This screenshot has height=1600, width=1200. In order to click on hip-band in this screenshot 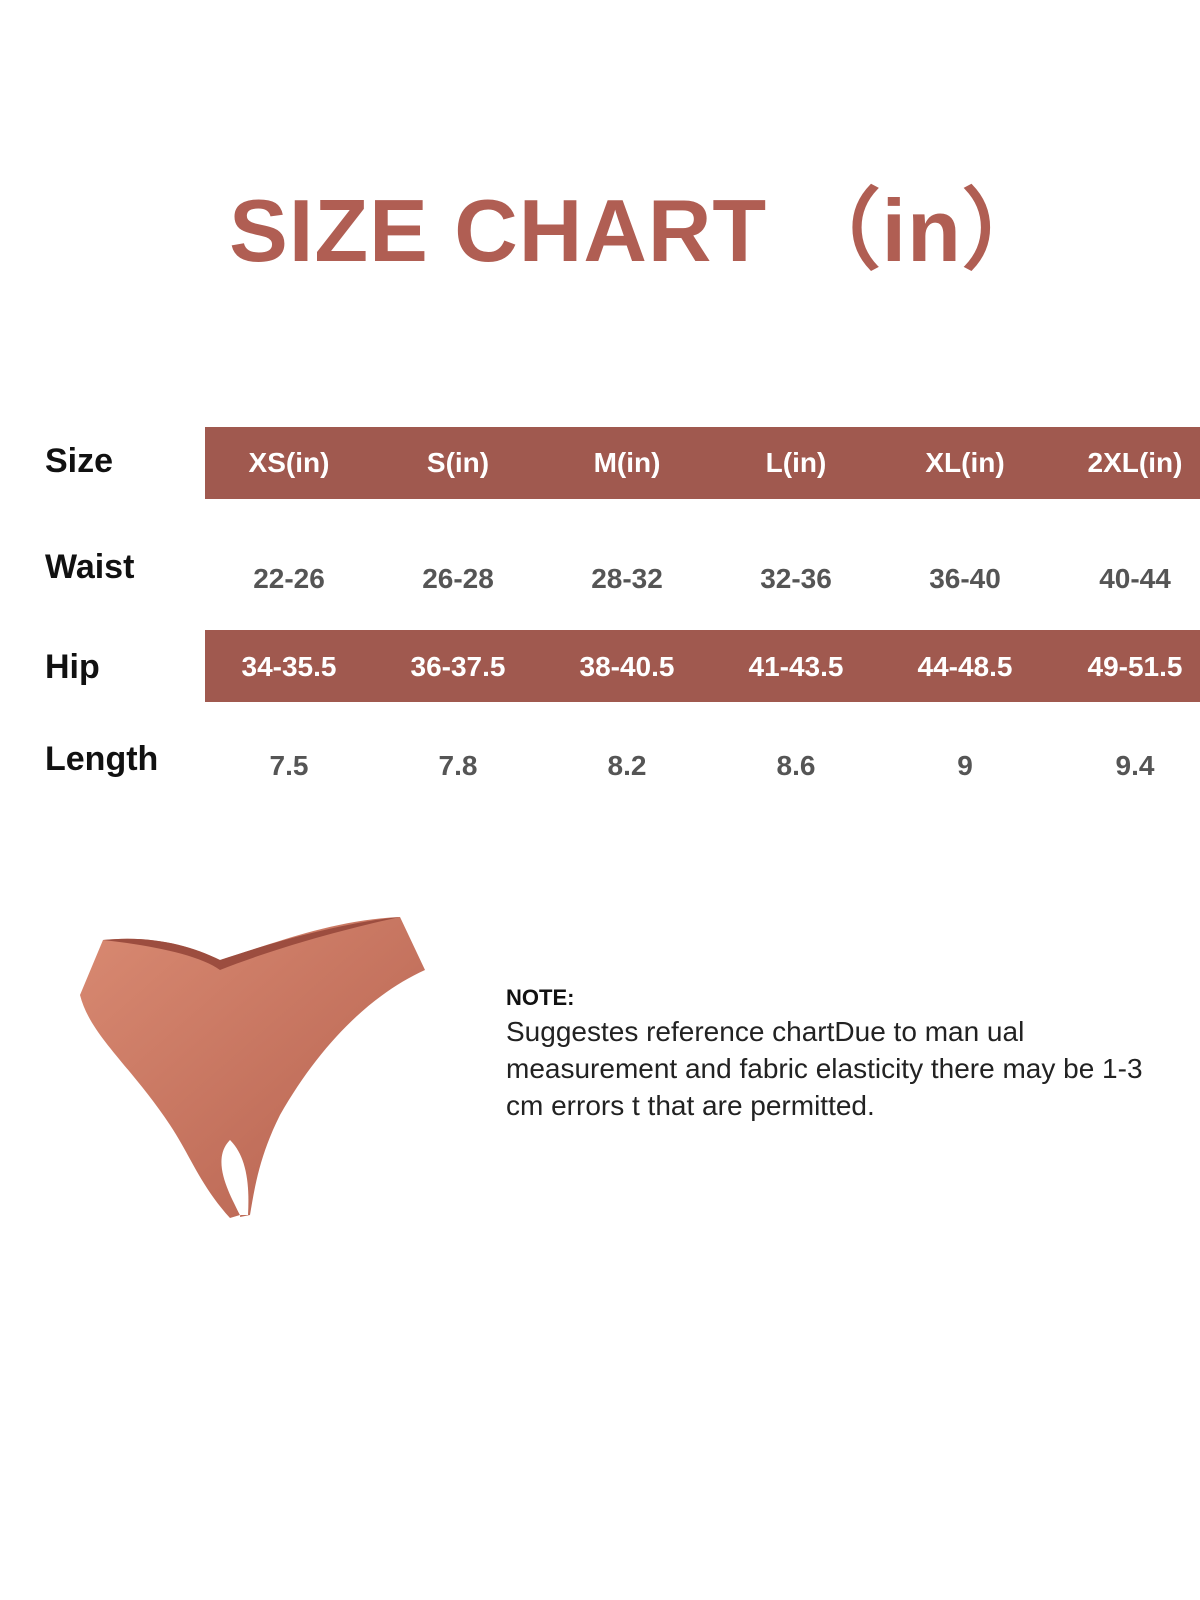, I will do `click(702, 666)`.